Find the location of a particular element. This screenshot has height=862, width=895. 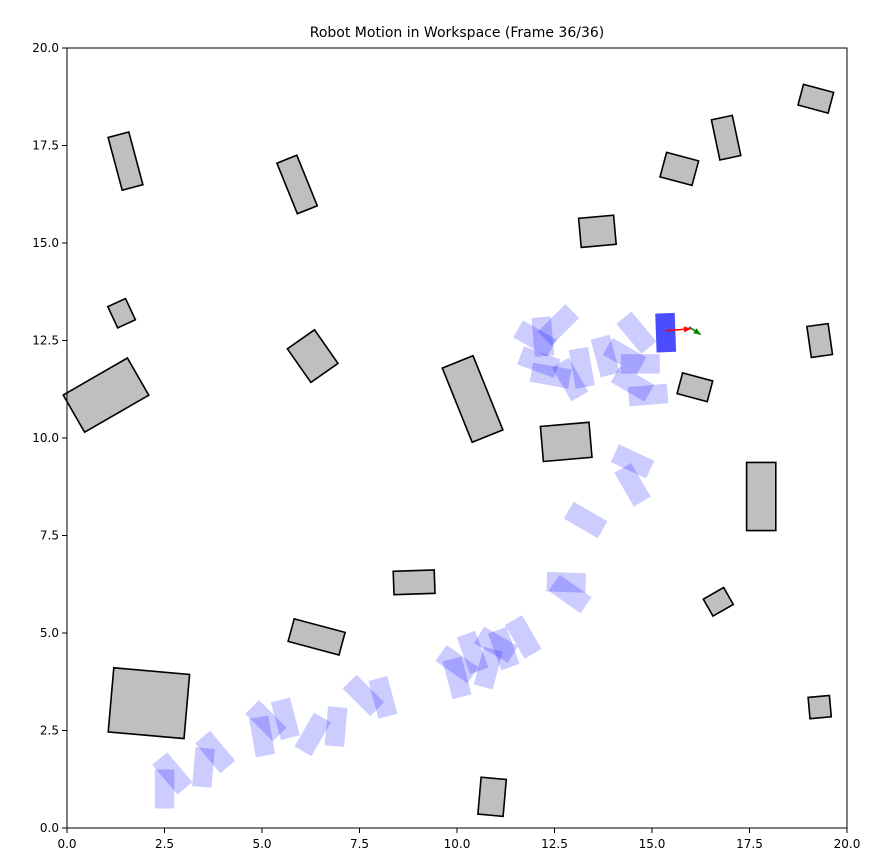

y-tick-label: 5.0 is located at coordinates (49, 633).